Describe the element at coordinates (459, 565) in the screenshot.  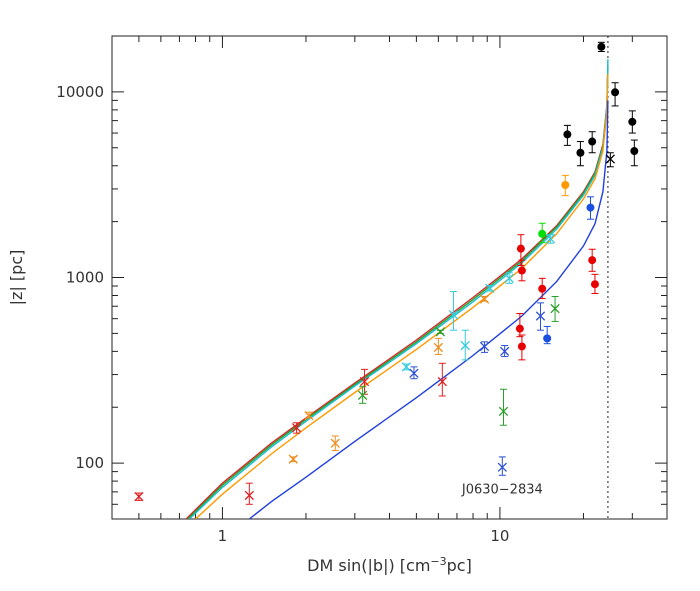
I see `x-axis-title-post: pc]` at that location.